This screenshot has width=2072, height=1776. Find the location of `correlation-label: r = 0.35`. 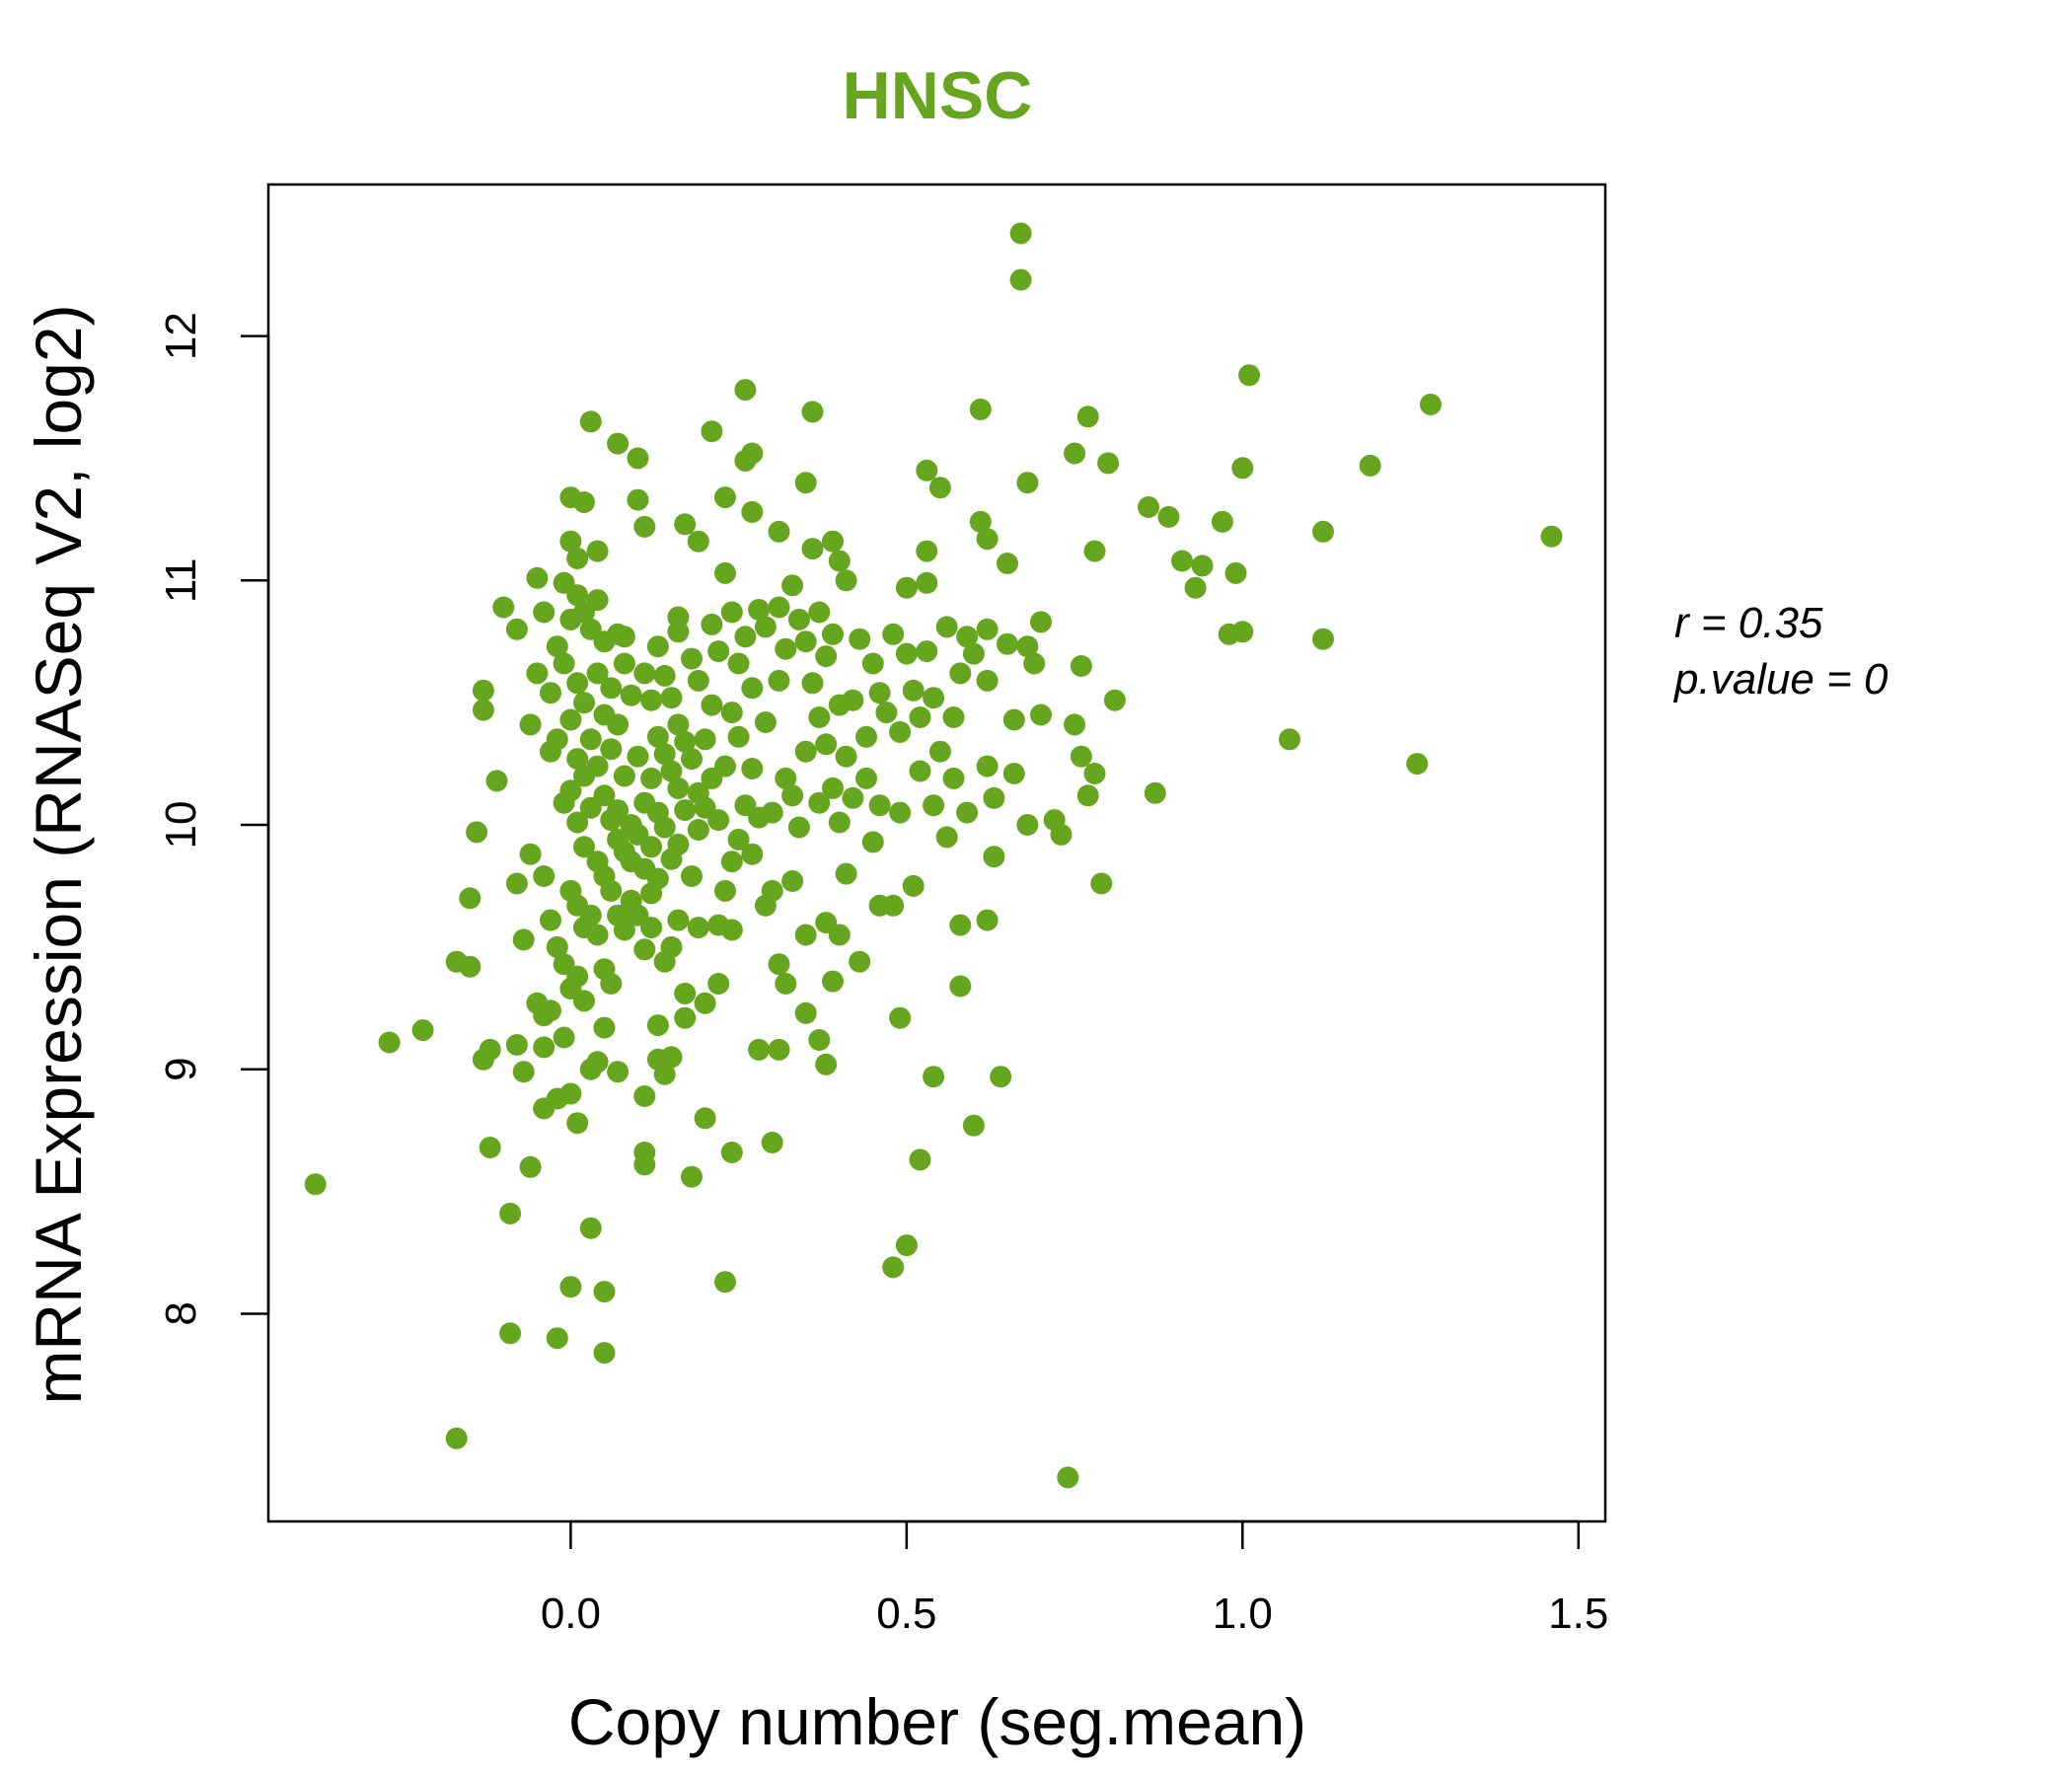

correlation-label: r = 0.35 is located at coordinates (1749, 623).